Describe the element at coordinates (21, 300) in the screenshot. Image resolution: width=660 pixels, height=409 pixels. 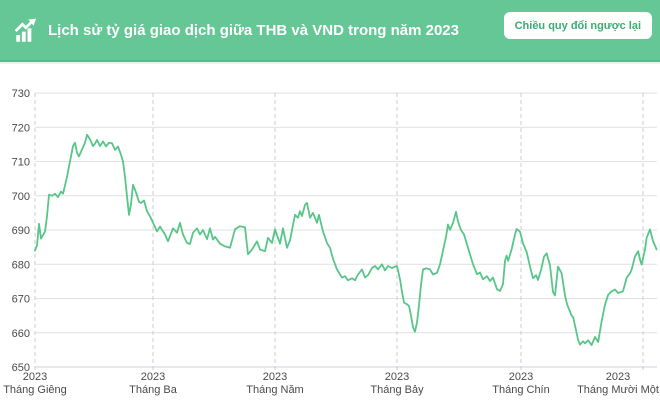
I see `y-axis-label: 670` at that location.